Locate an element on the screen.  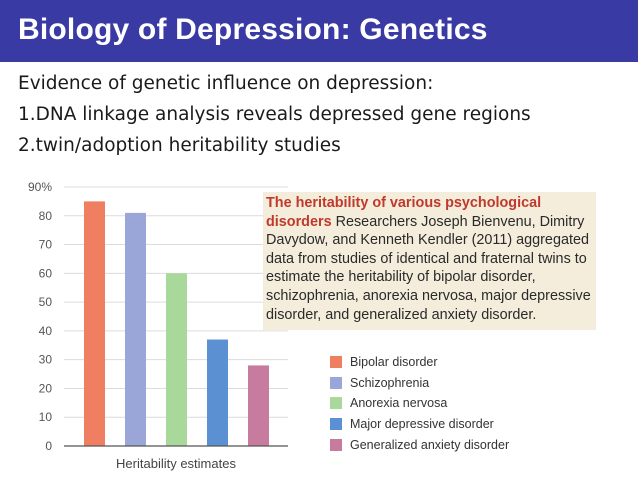
legend-item: Anorexia nervosa is located at coordinates (419, 403).